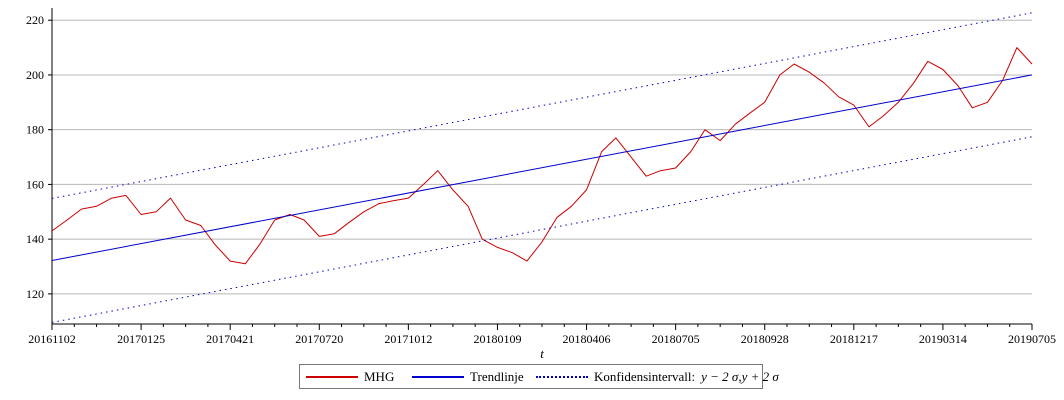 The height and width of the screenshot is (400, 1064). I want to click on legend-item-trend: Trendlinje, so click(468, 376).